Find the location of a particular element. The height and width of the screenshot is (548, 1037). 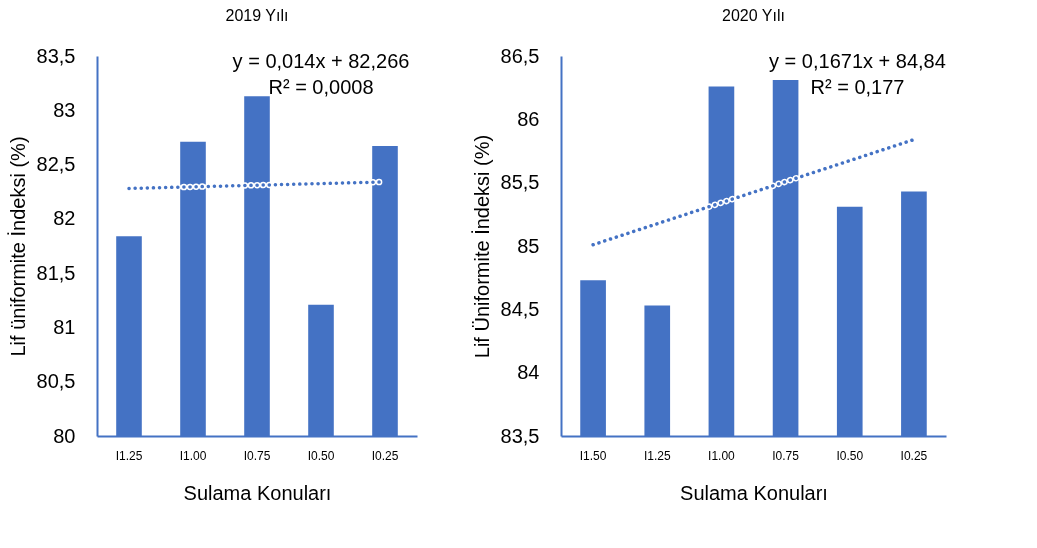

x-tick-label: I1.50 is located at coordinates (593, 455).